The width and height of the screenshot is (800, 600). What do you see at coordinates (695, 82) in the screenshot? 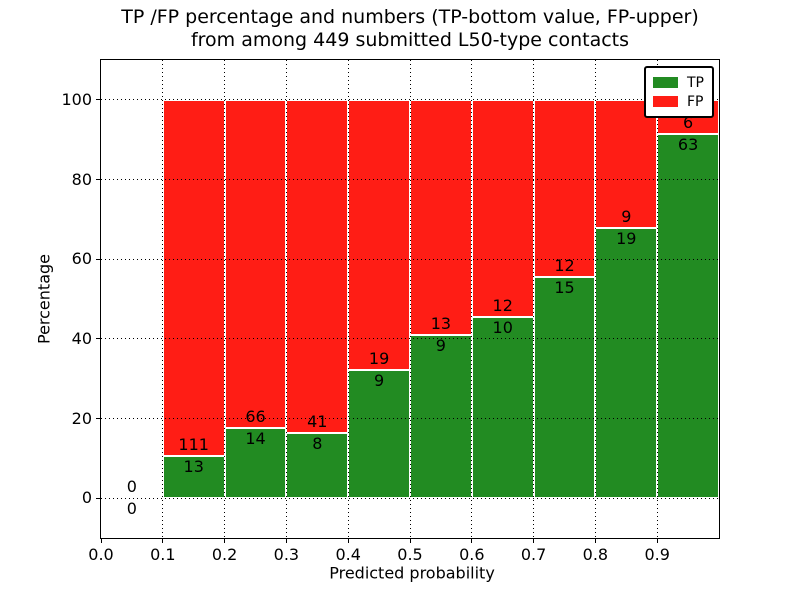
I see `tp-legend-label: TP` at bounding box center [695, 82].